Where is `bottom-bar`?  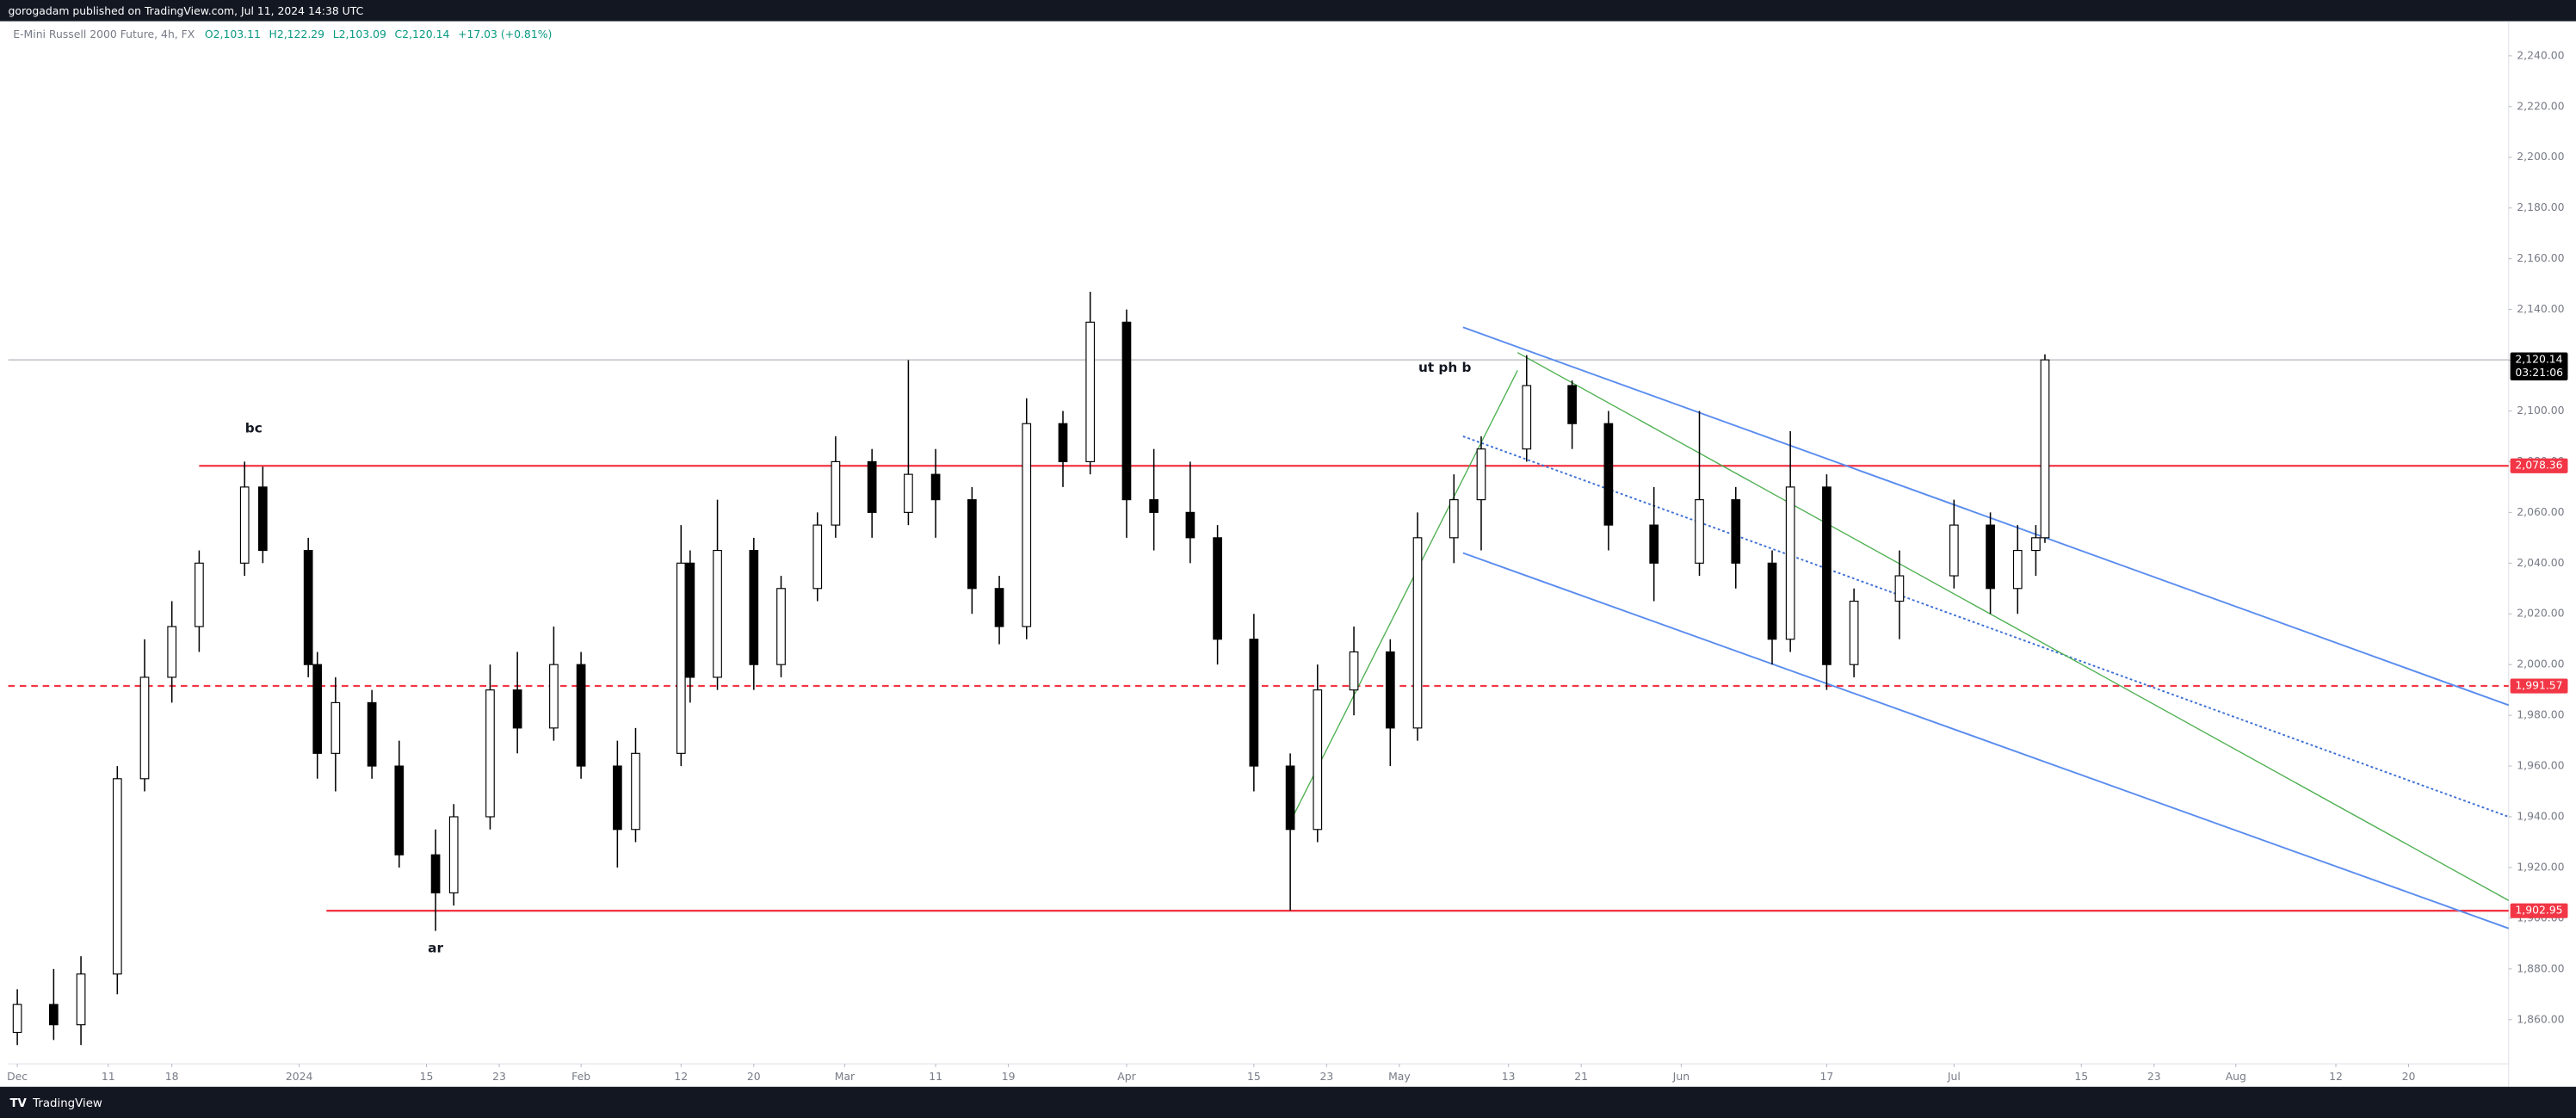 bottom-bar is located at coordinates (1288, 1102).